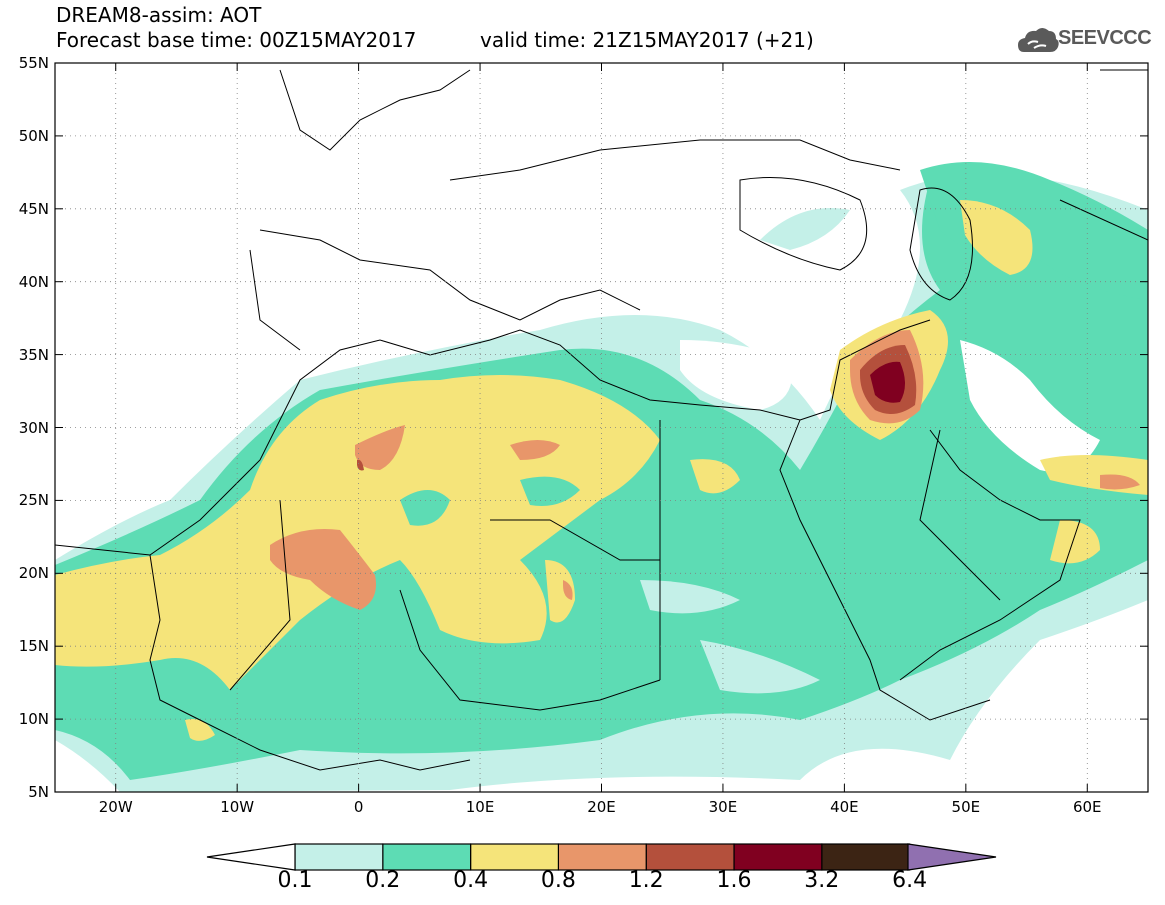 The height and width of the screenshot is (905, 1165). What do you see at coordinates (33, 63) in the screenshot?
I see `lat-label-55N: 55N` at bounding box center [33, 63].